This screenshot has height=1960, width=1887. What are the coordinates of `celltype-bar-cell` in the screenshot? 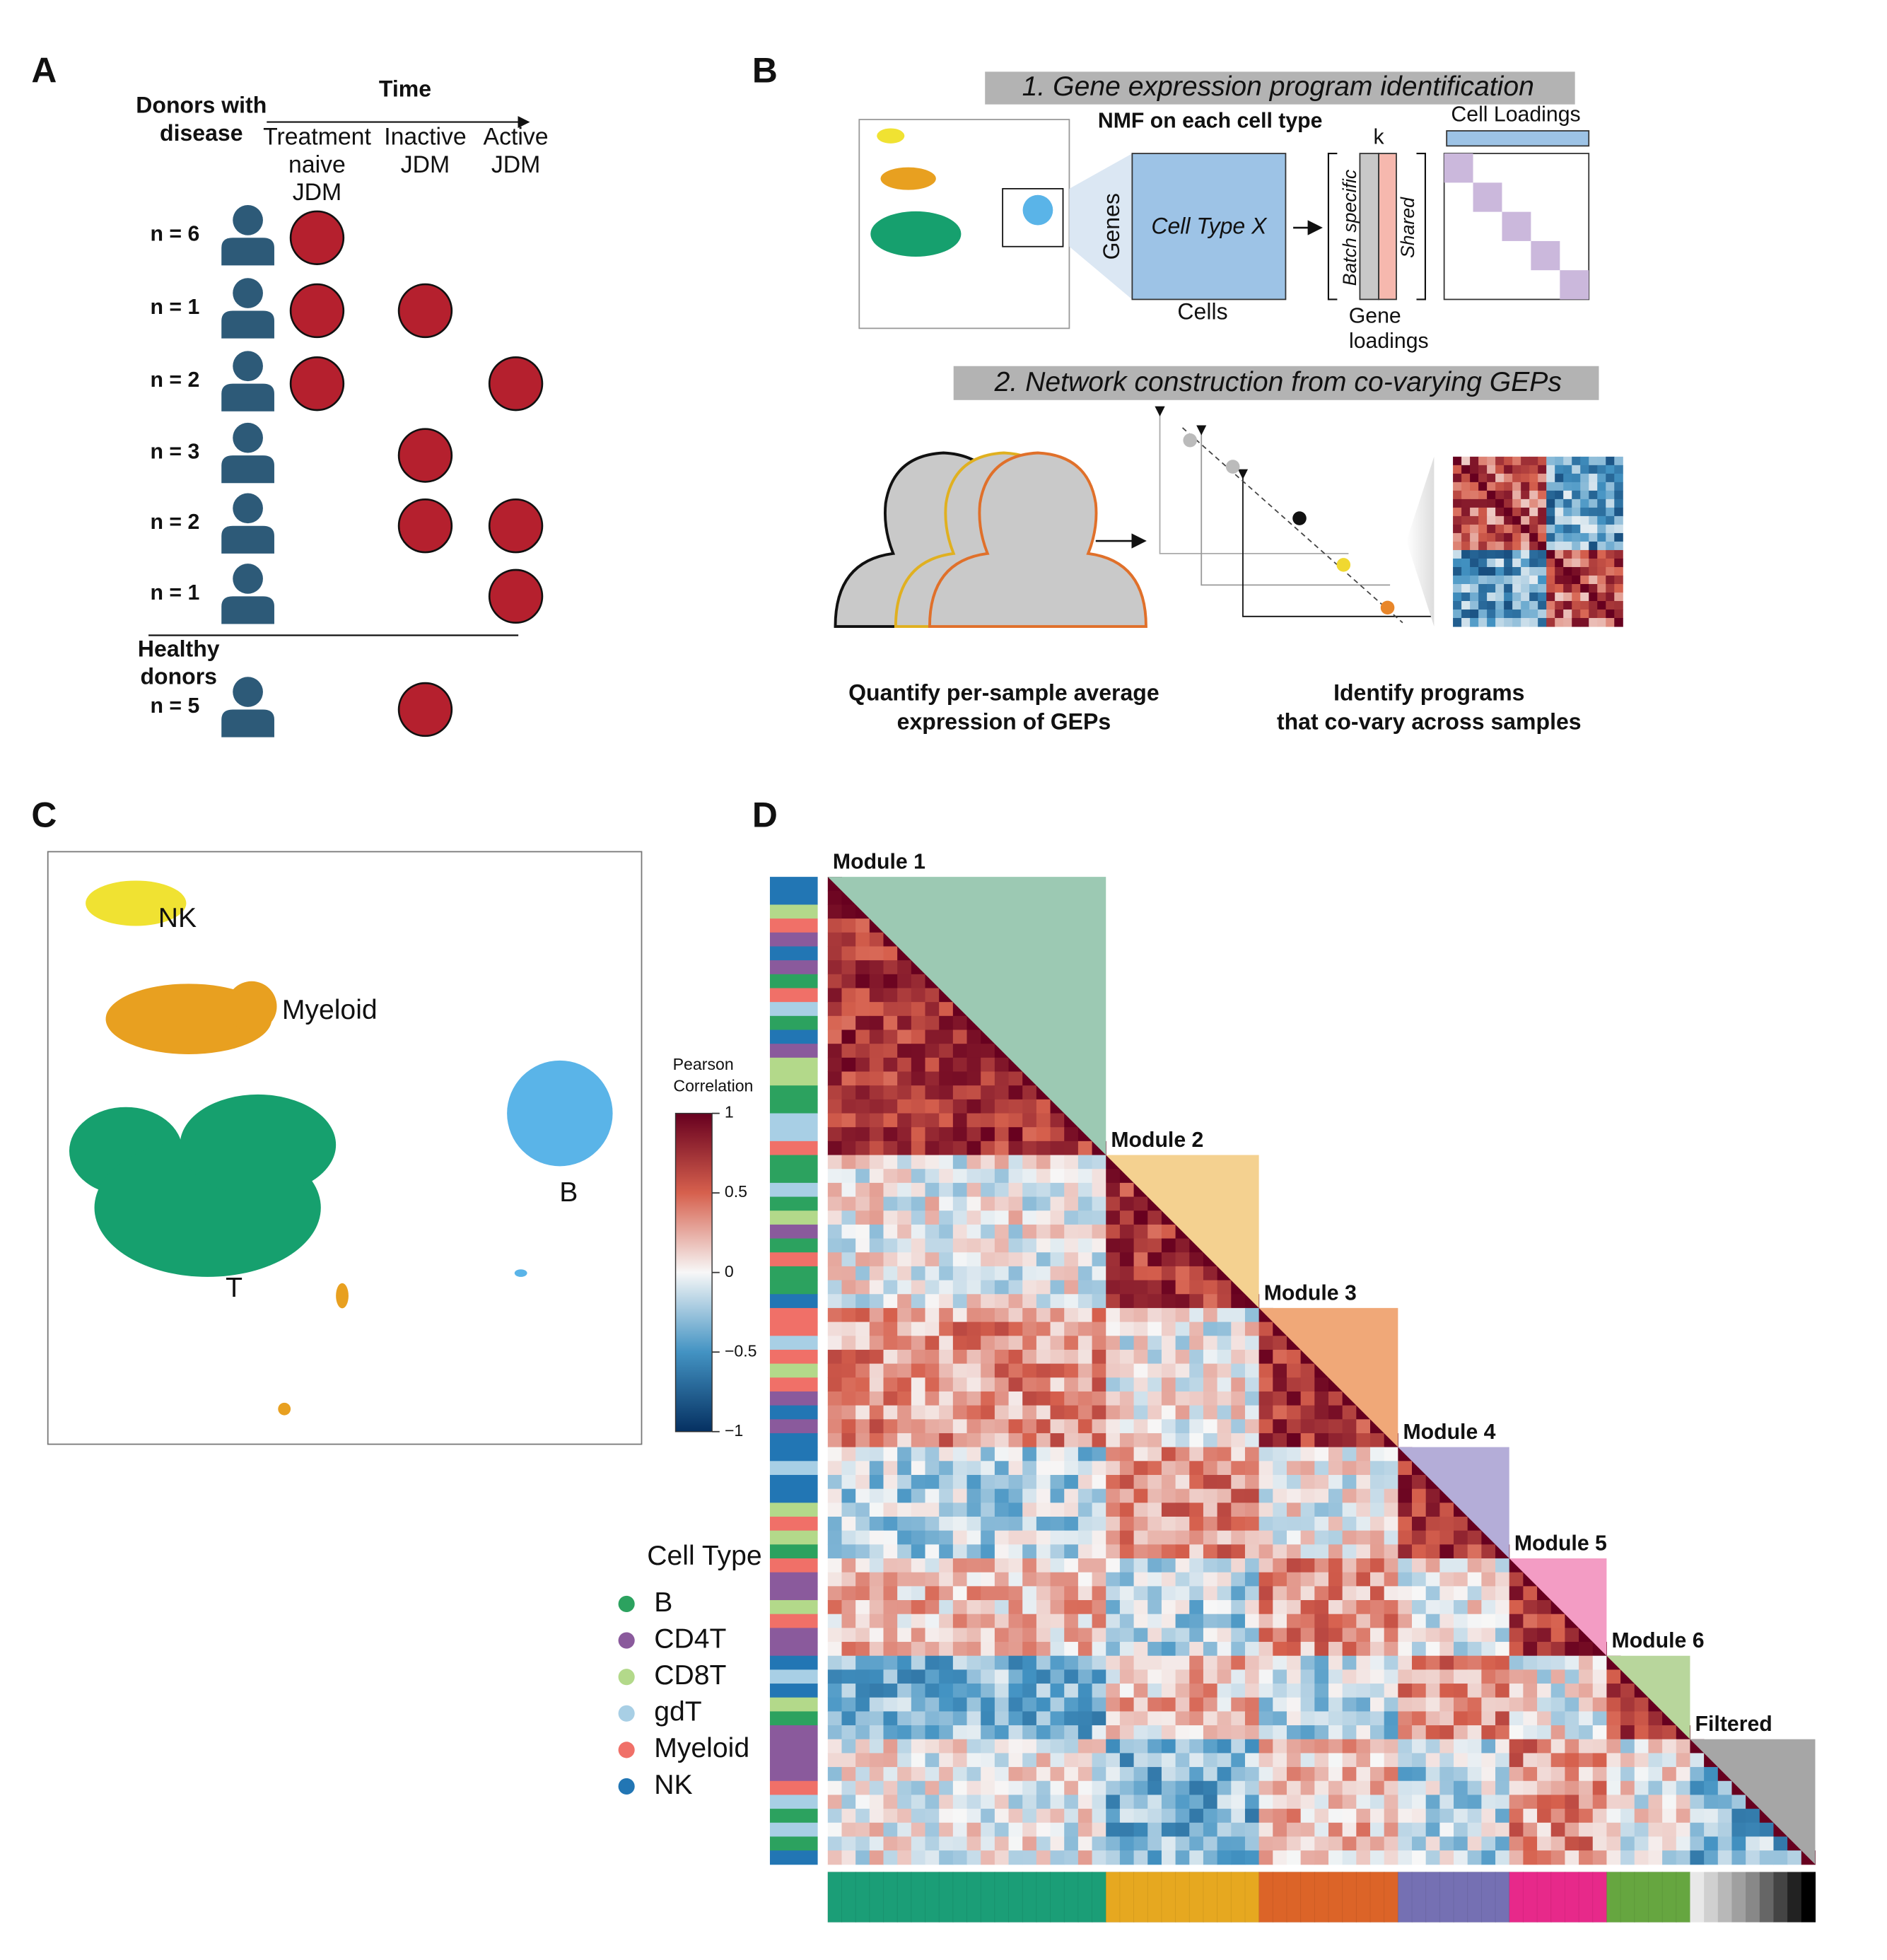 It's located at (793, 1065).